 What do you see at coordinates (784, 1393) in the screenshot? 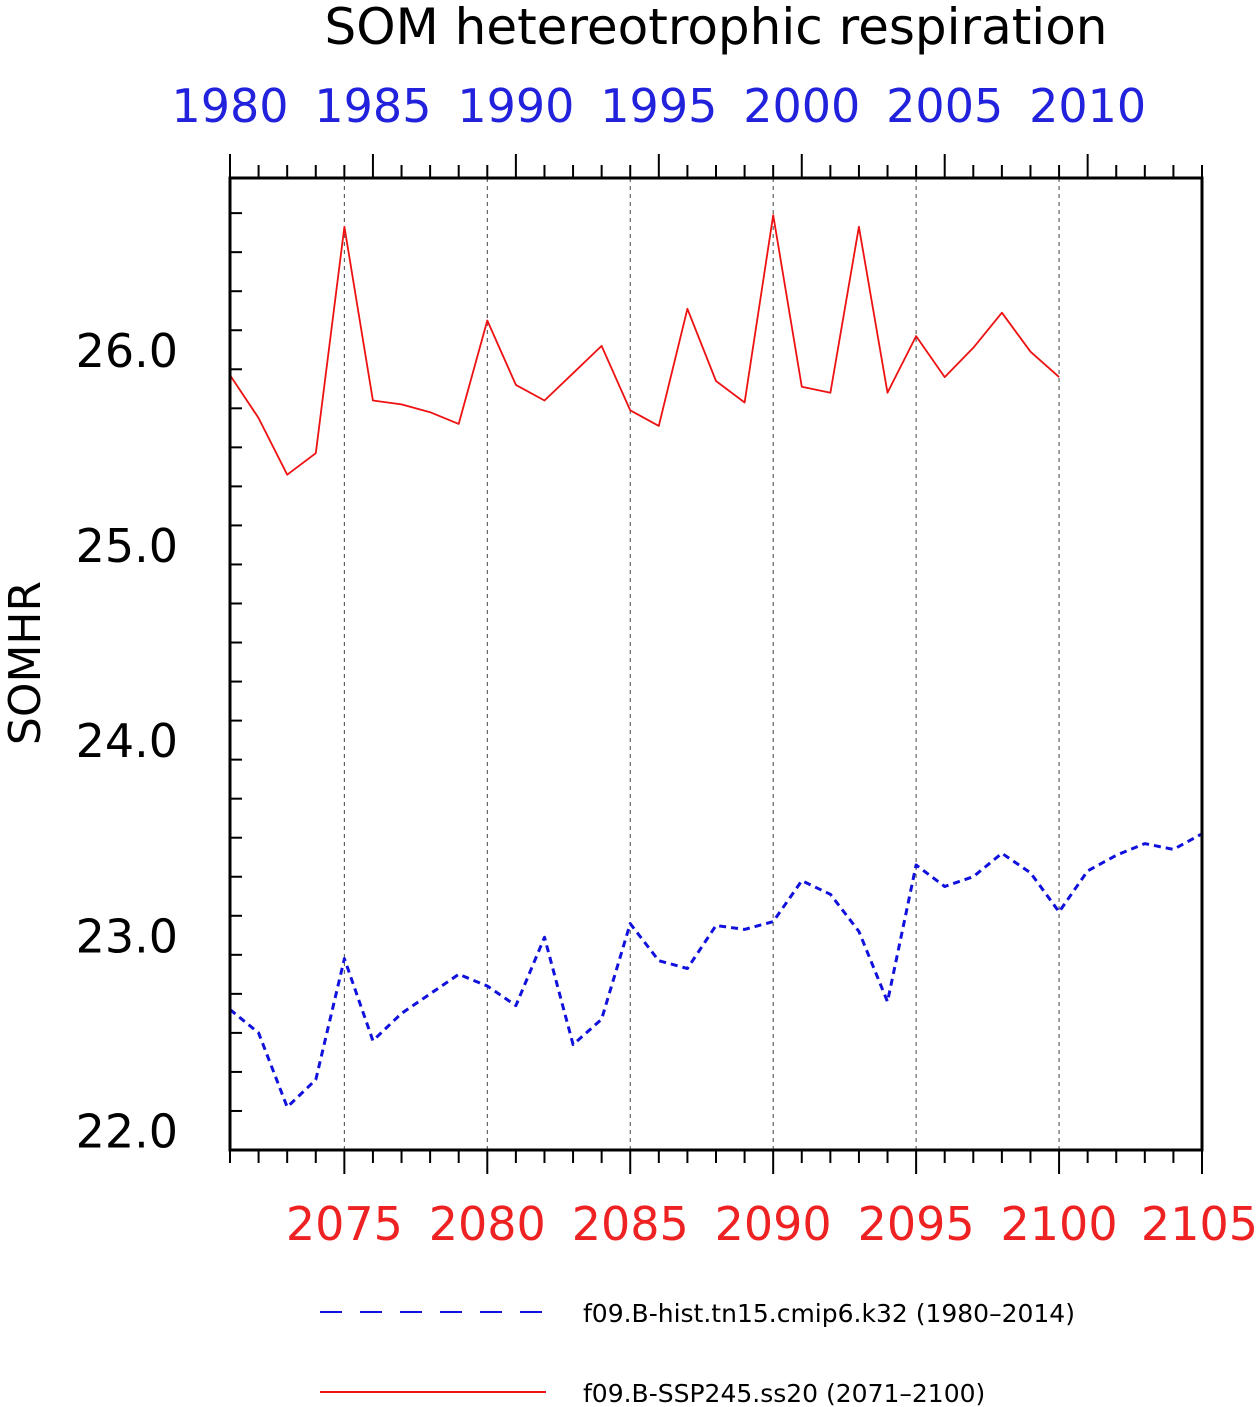
I see `legend-label-2: f09.B-SSP245.ss20 (2071–2100)` at bounding box center [784, 1393].